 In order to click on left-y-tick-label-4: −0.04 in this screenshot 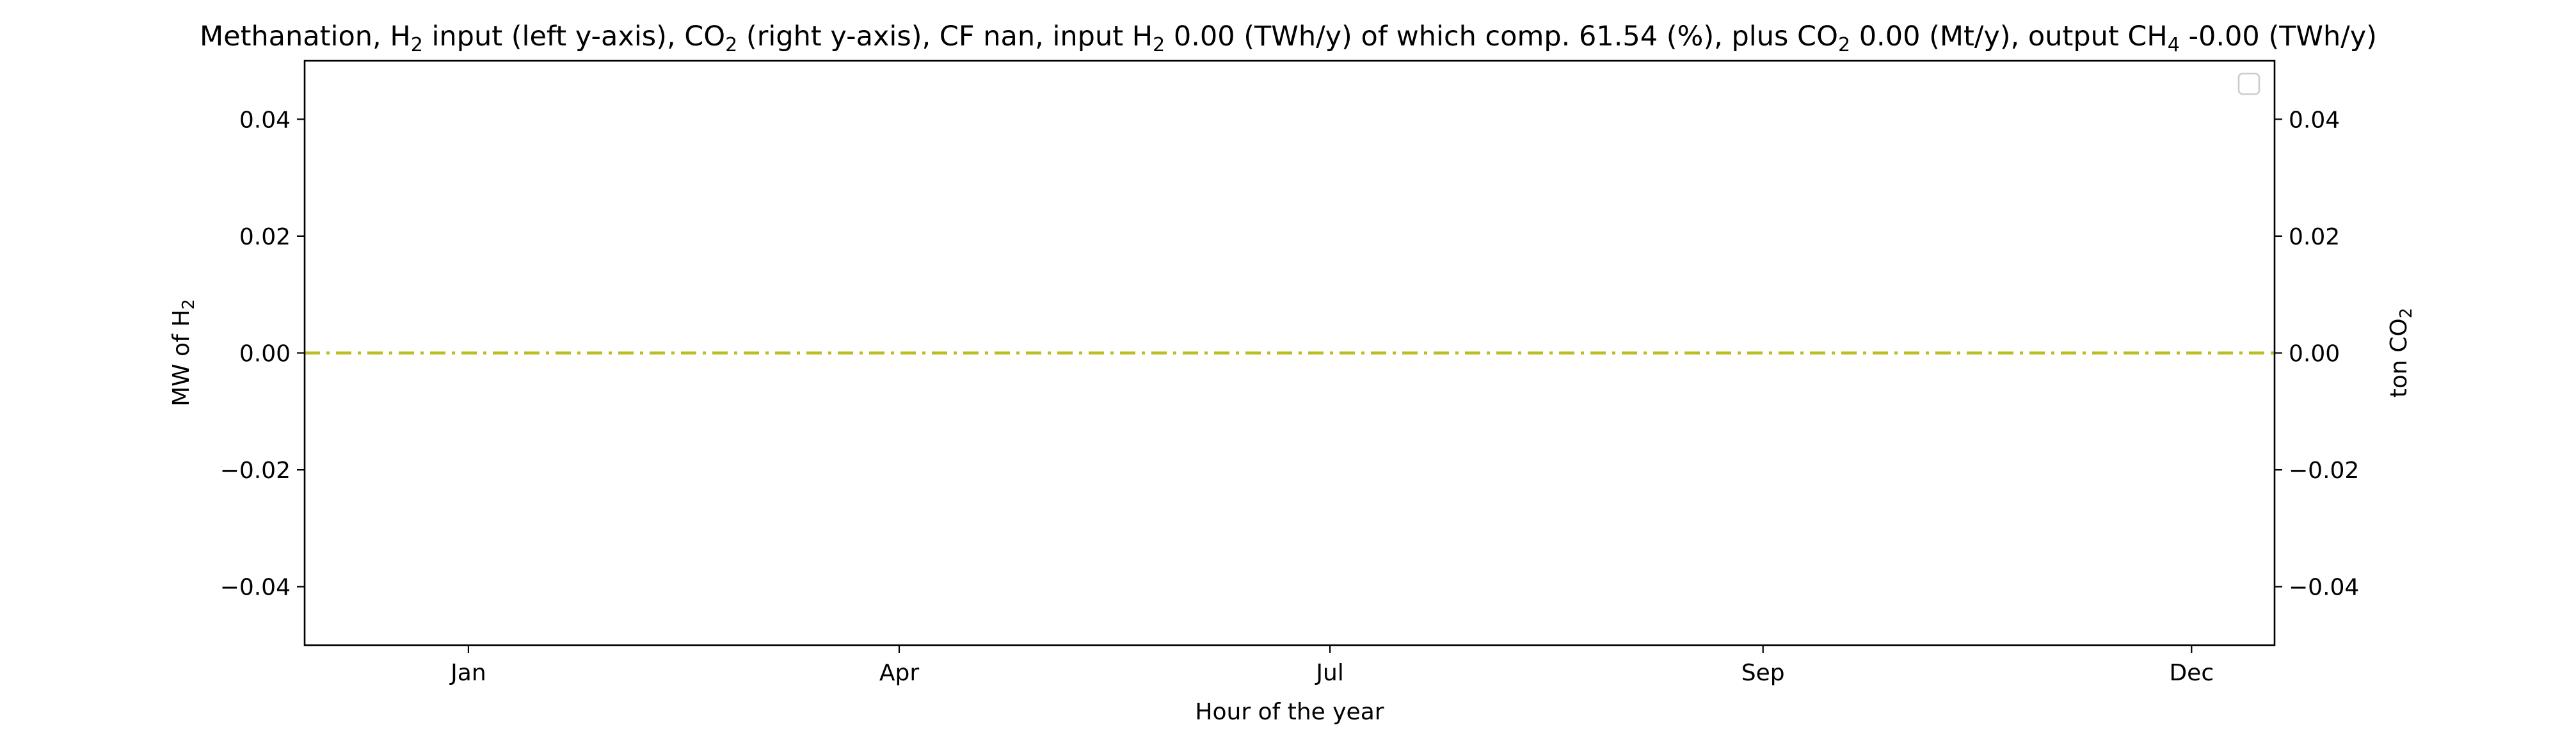, I will do `click(255, 588)`.